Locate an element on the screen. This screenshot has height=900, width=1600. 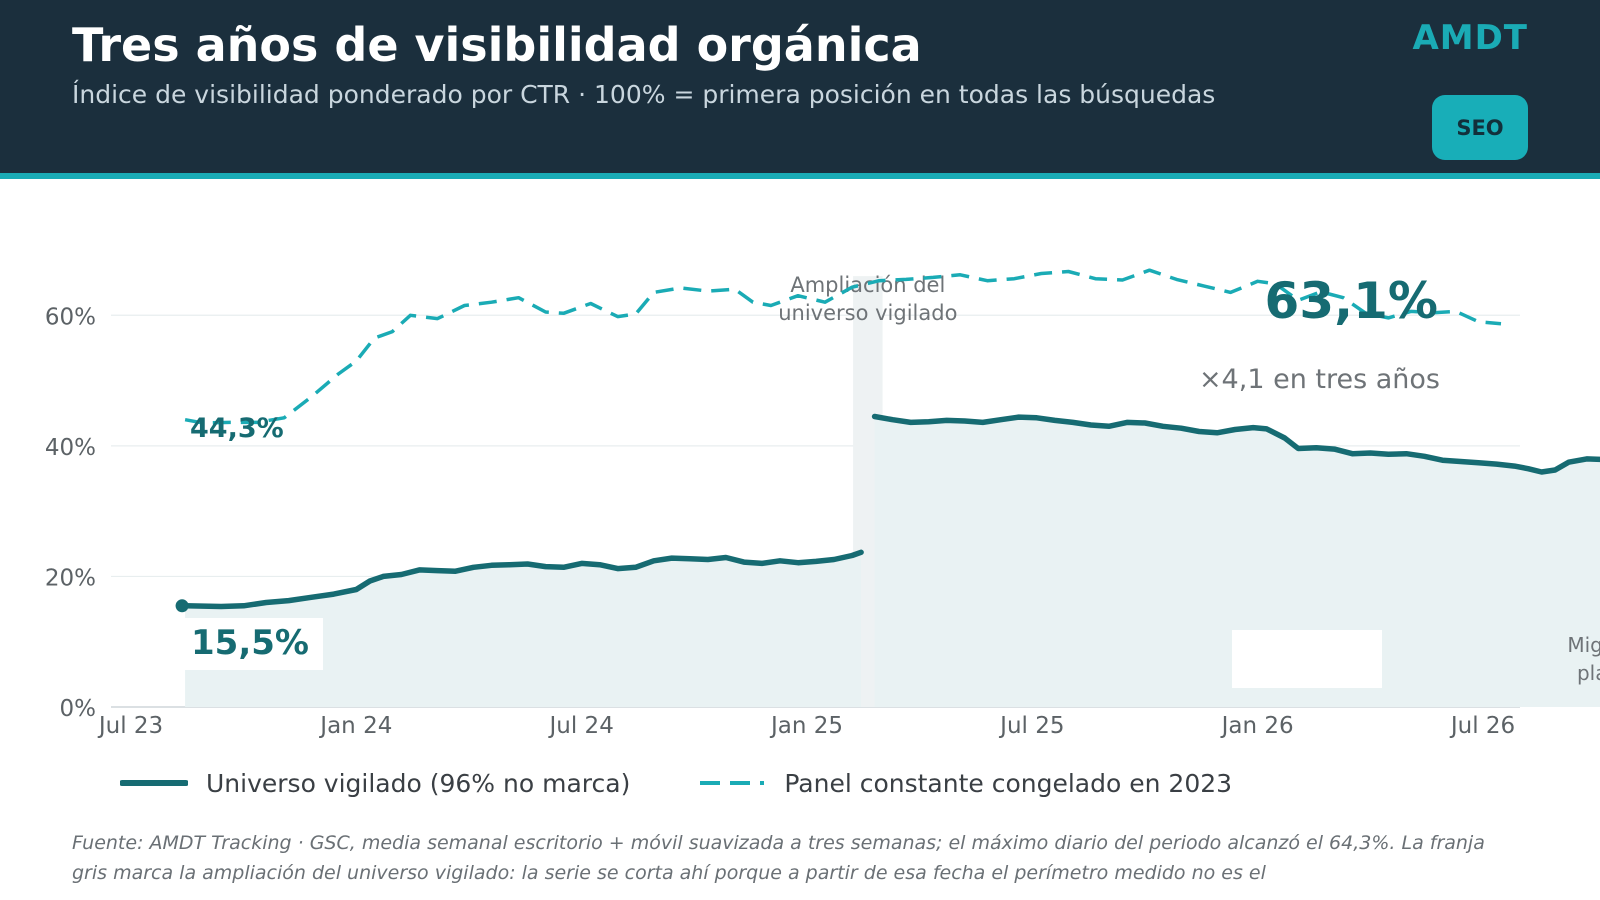
x-tick-label: Jul 26 is located at coordinates (1482, 726).